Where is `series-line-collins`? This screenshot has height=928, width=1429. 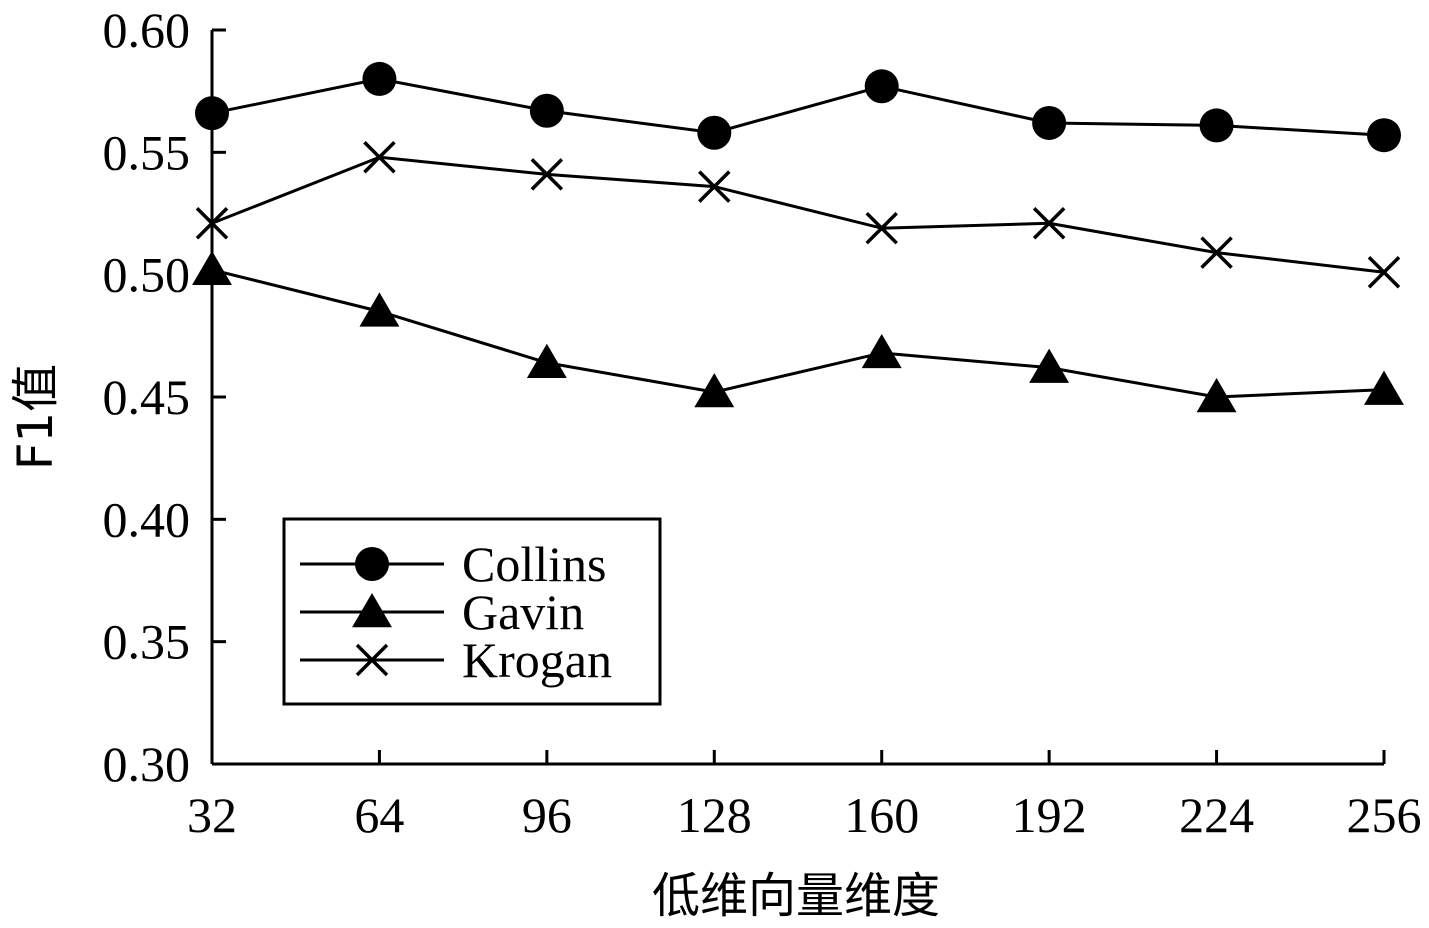 series-line-collins is located at coordinates (798, 107).